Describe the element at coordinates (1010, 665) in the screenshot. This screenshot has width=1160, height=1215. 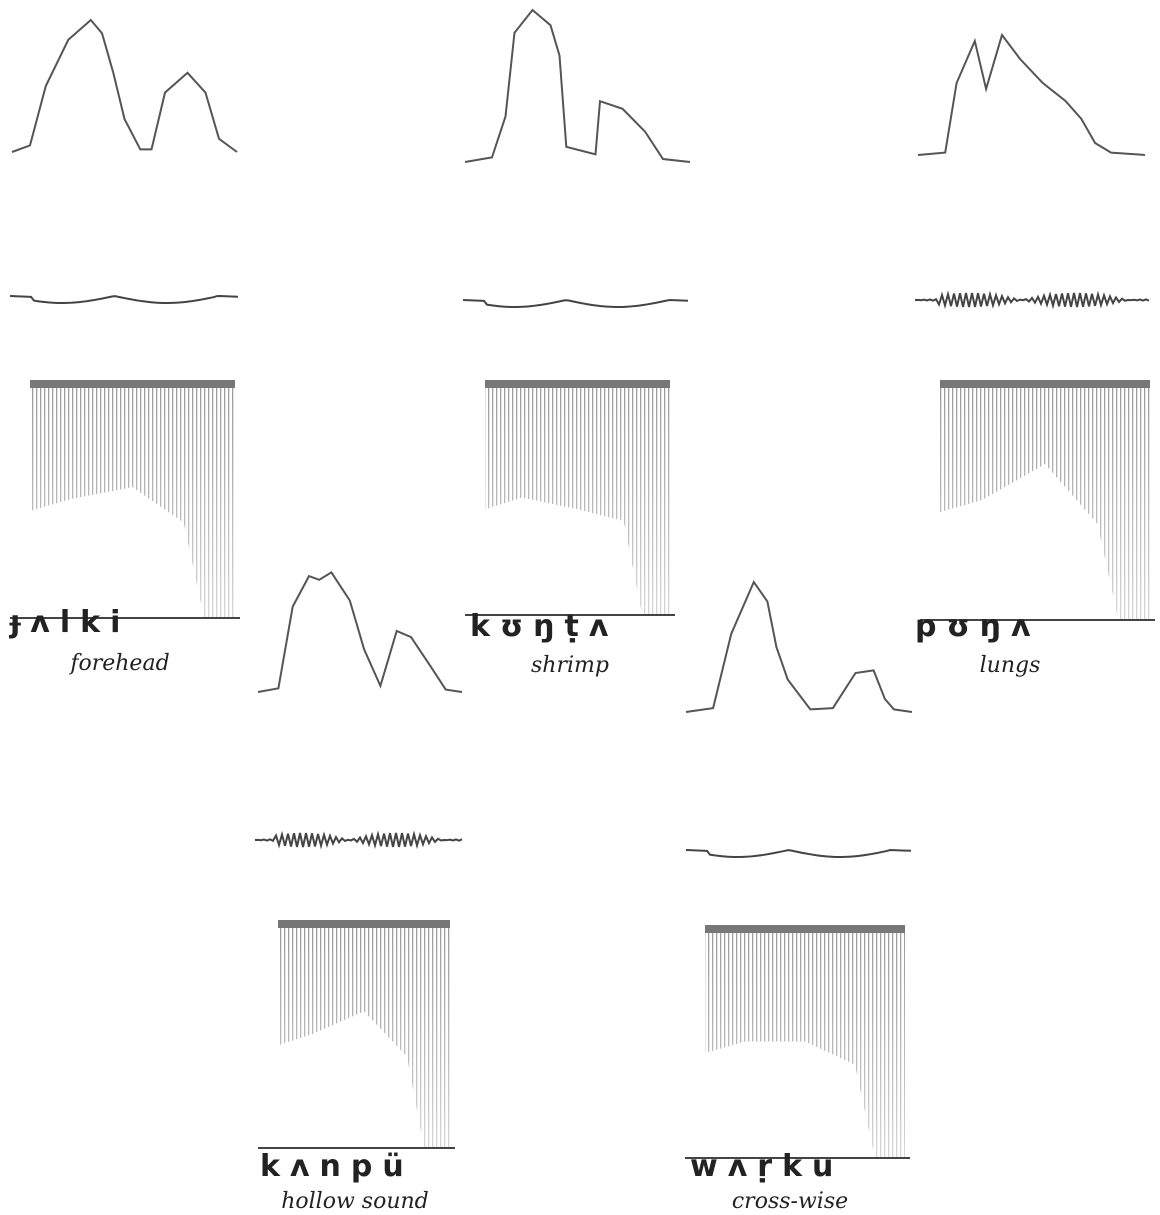
I see `gloss: lungs` at that location.